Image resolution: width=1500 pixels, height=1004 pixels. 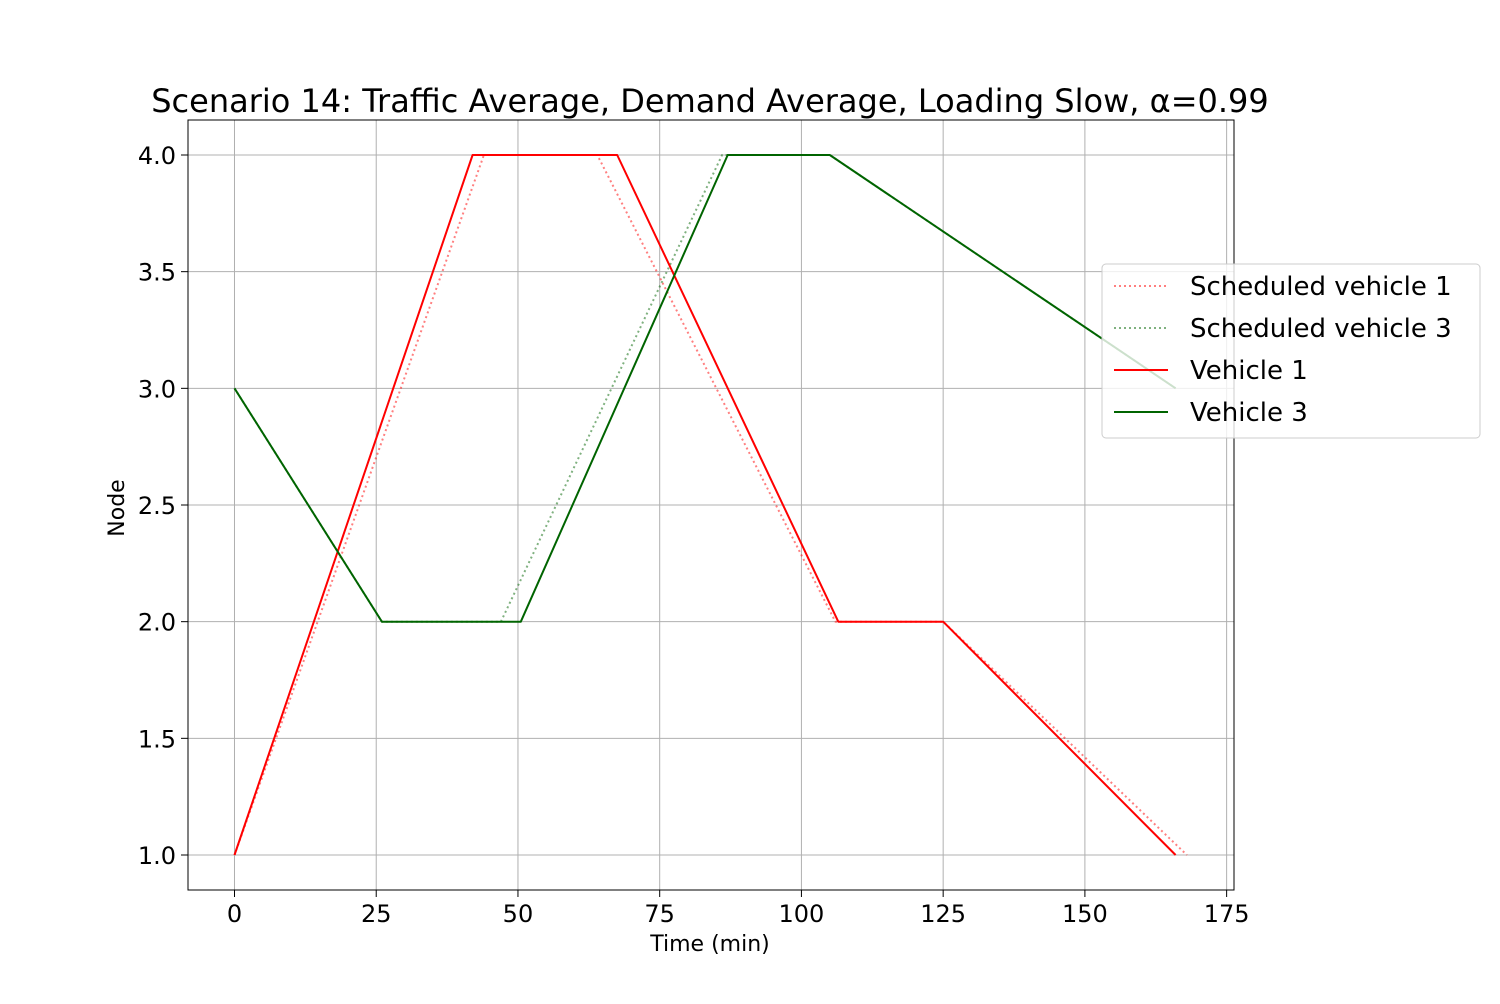 What do you see at coordinates (1227, 914) in the screenshot?
I see `x-tick-label: 175` at bounding box center [1227, 914].